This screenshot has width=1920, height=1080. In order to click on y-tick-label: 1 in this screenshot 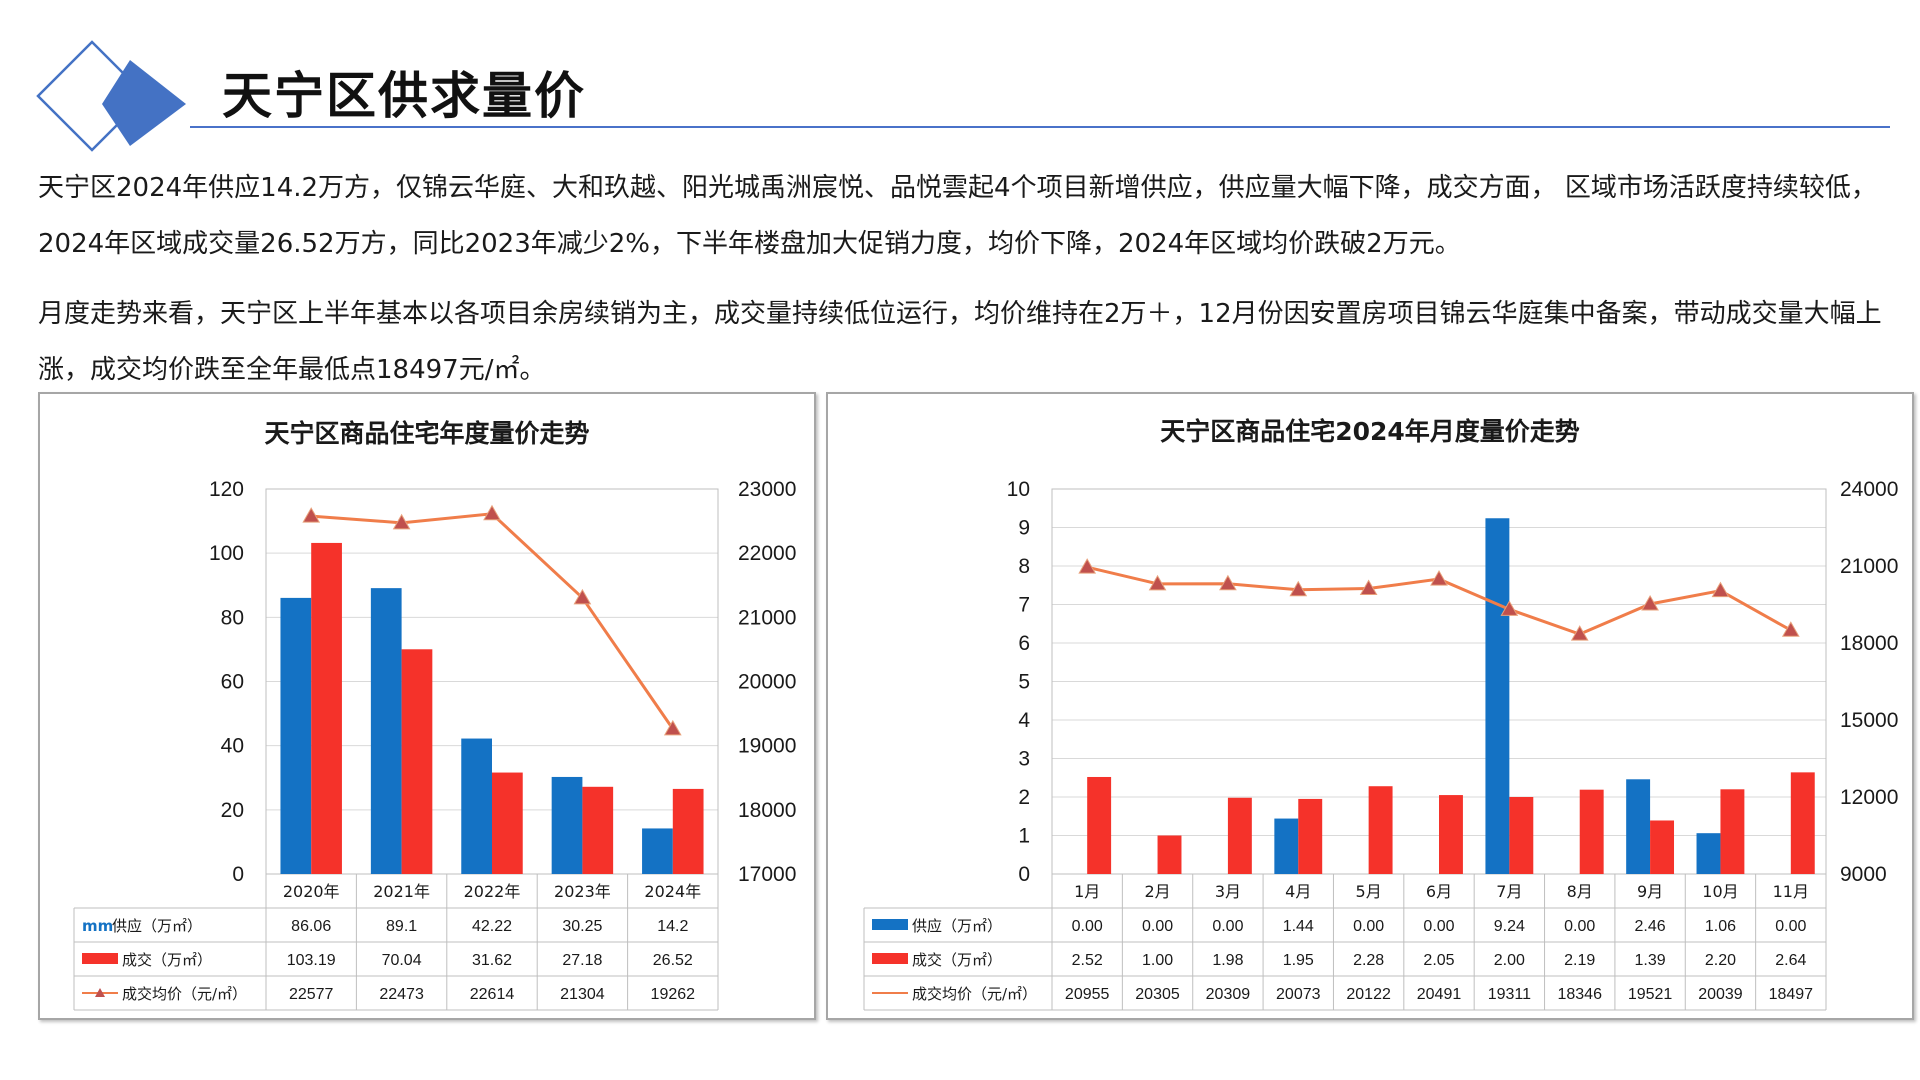, I will do `click(1024, 836)`.